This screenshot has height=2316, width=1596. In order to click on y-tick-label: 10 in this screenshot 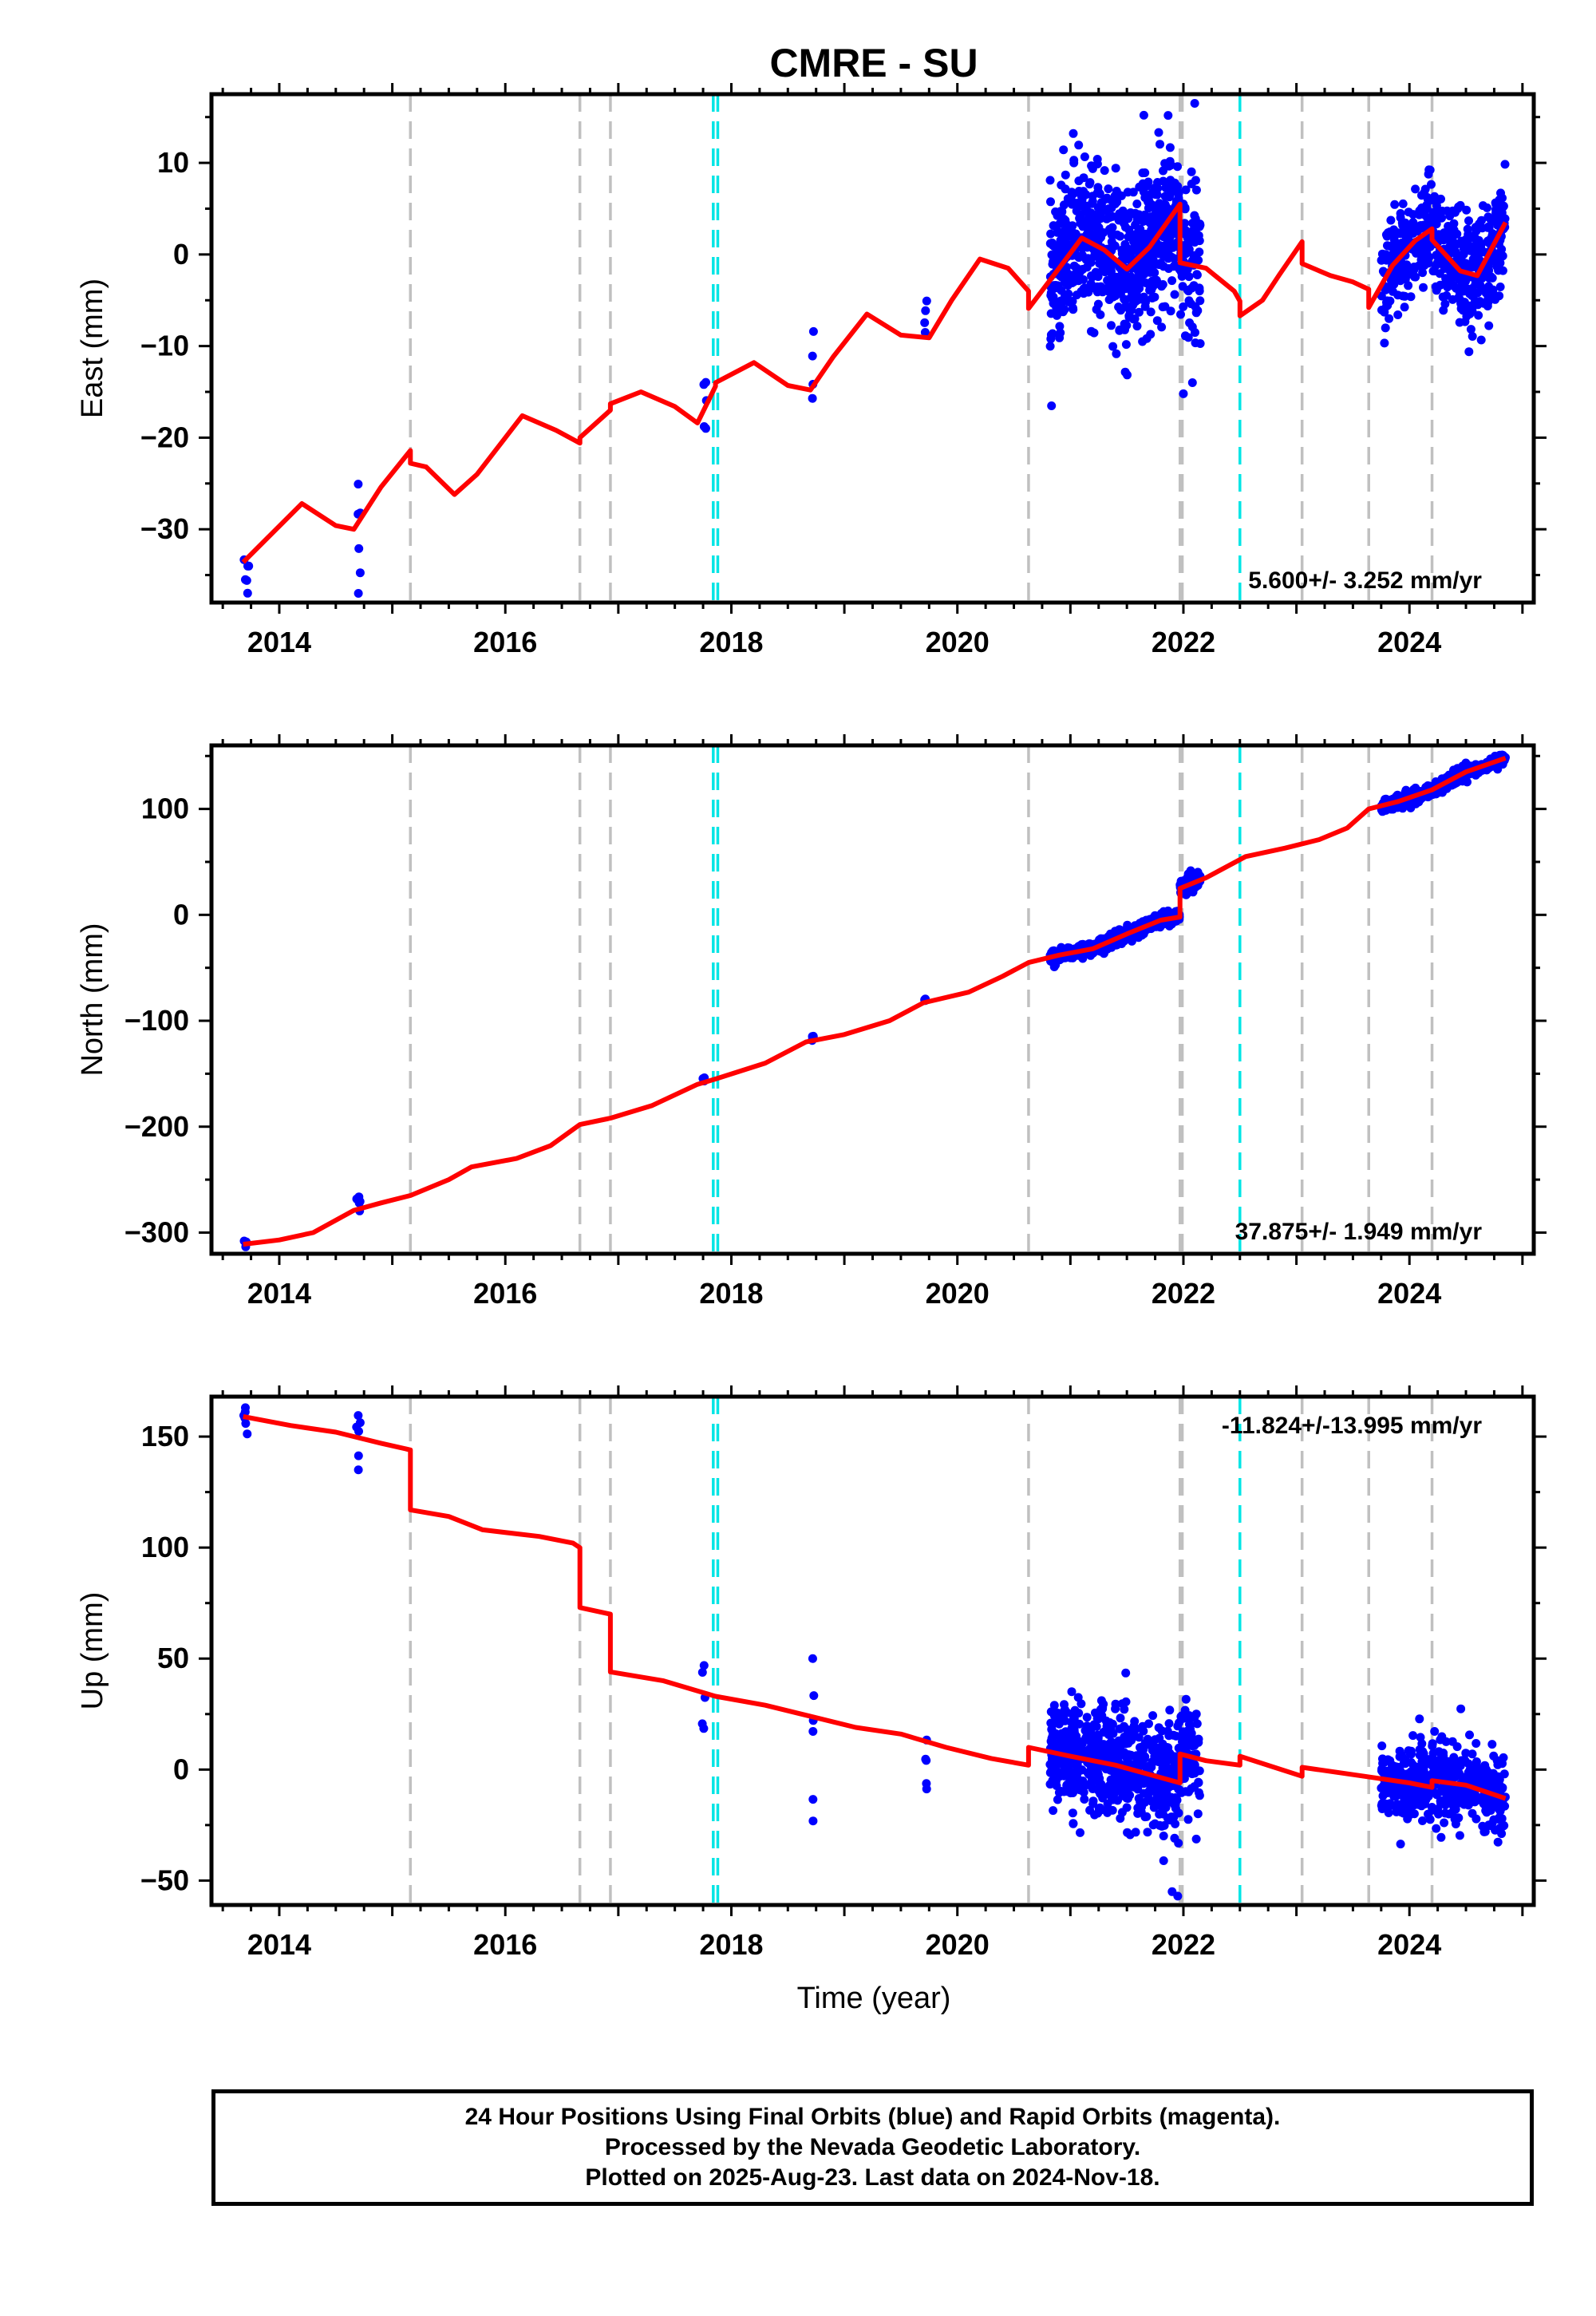, I will do `click(173, 162)`.